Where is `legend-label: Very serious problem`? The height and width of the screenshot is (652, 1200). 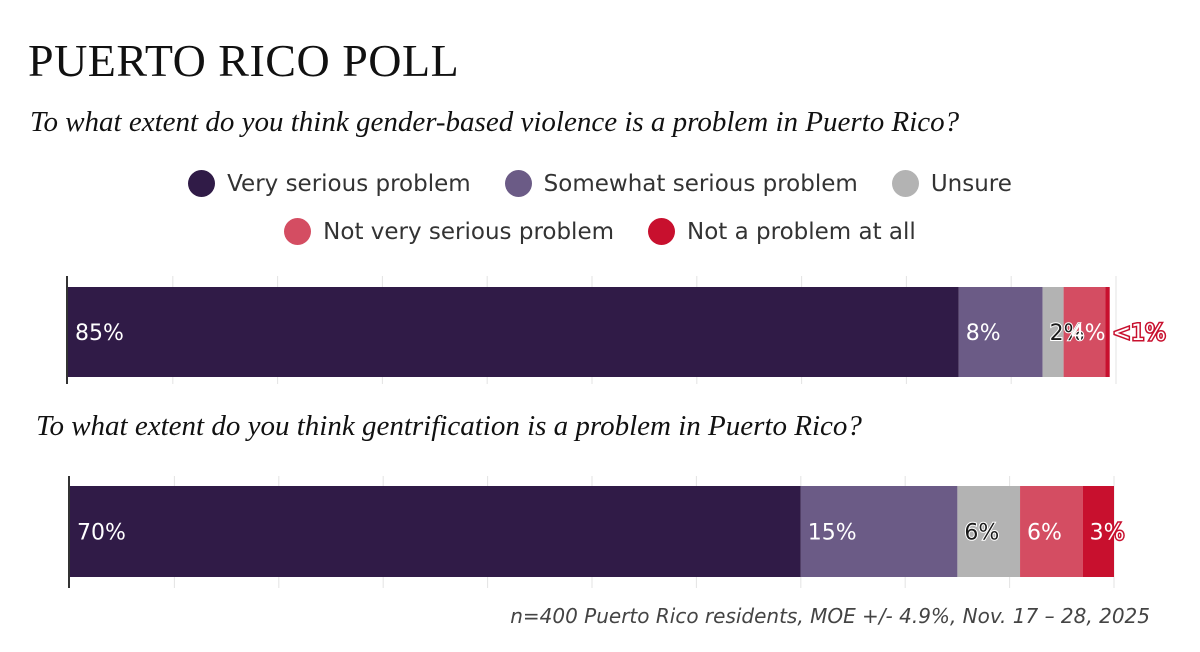 legend-label: Very serious problem is located at coordinates (349, 183).